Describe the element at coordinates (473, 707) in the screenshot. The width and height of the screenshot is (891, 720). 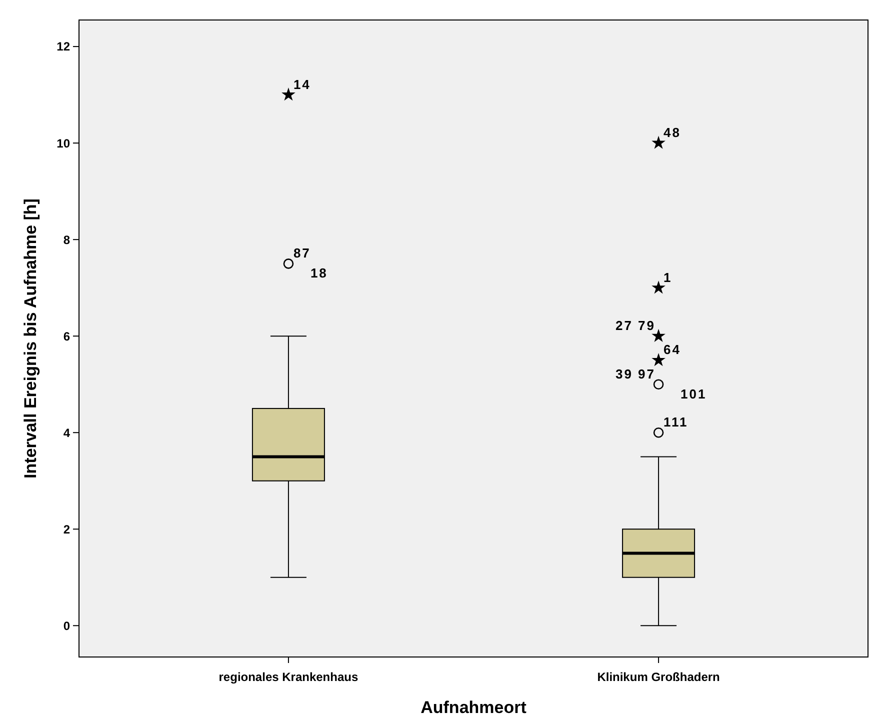
I see `x-axis-title: Aufnahmeort` at that location.